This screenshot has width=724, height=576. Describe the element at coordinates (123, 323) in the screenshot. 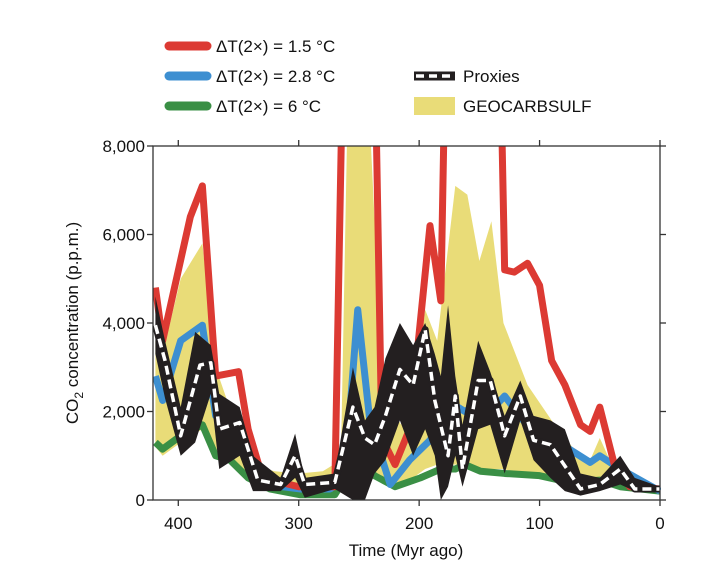

I see `y-tick-label: 4,000` at that location.